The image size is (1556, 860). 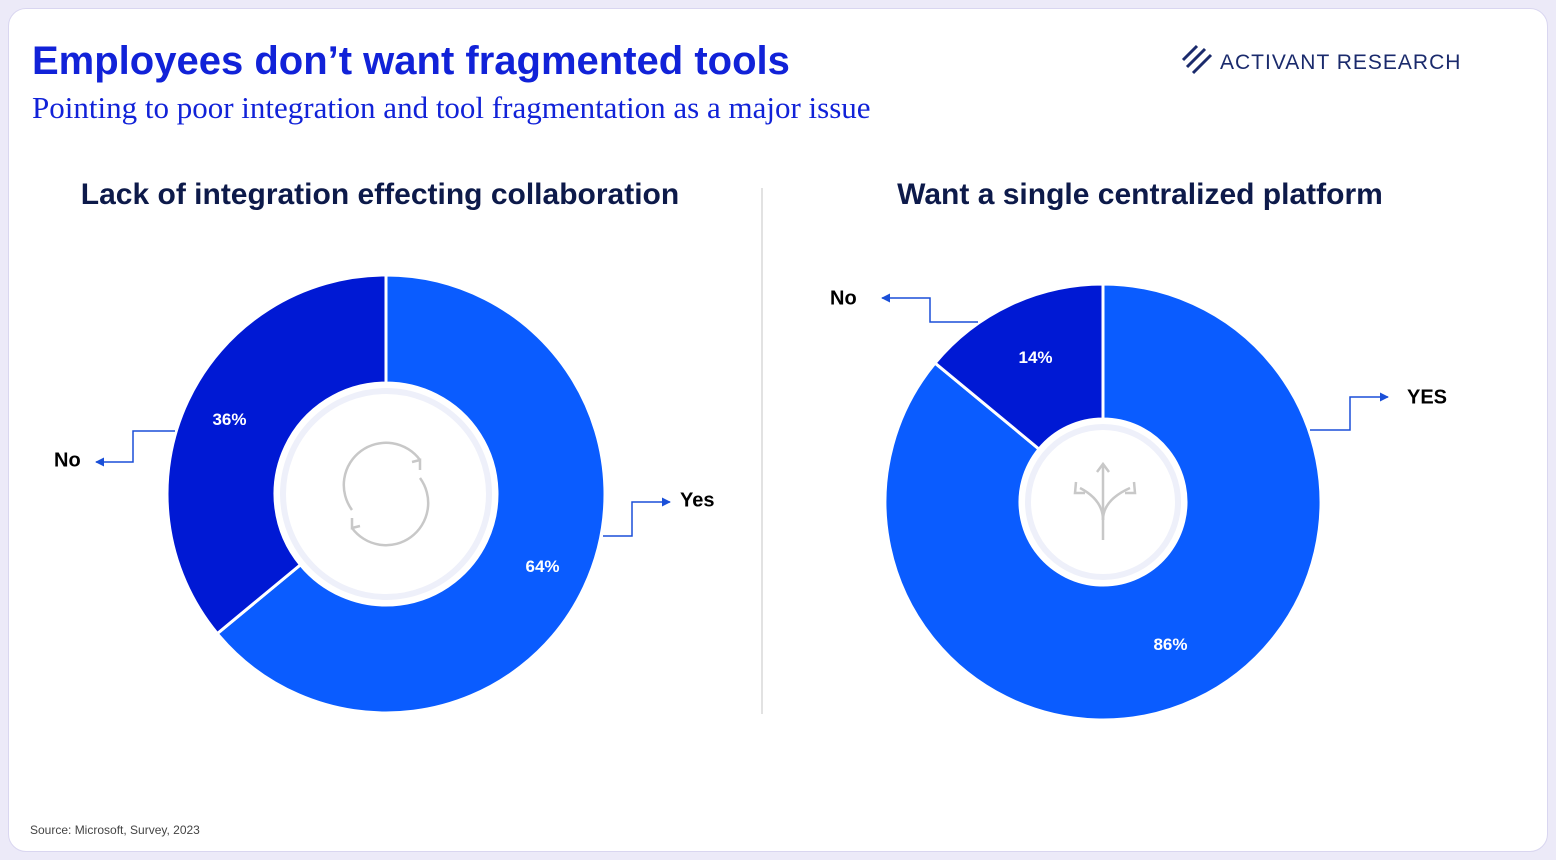 I want to click on brand-logo, so click(x=1197, y=59).